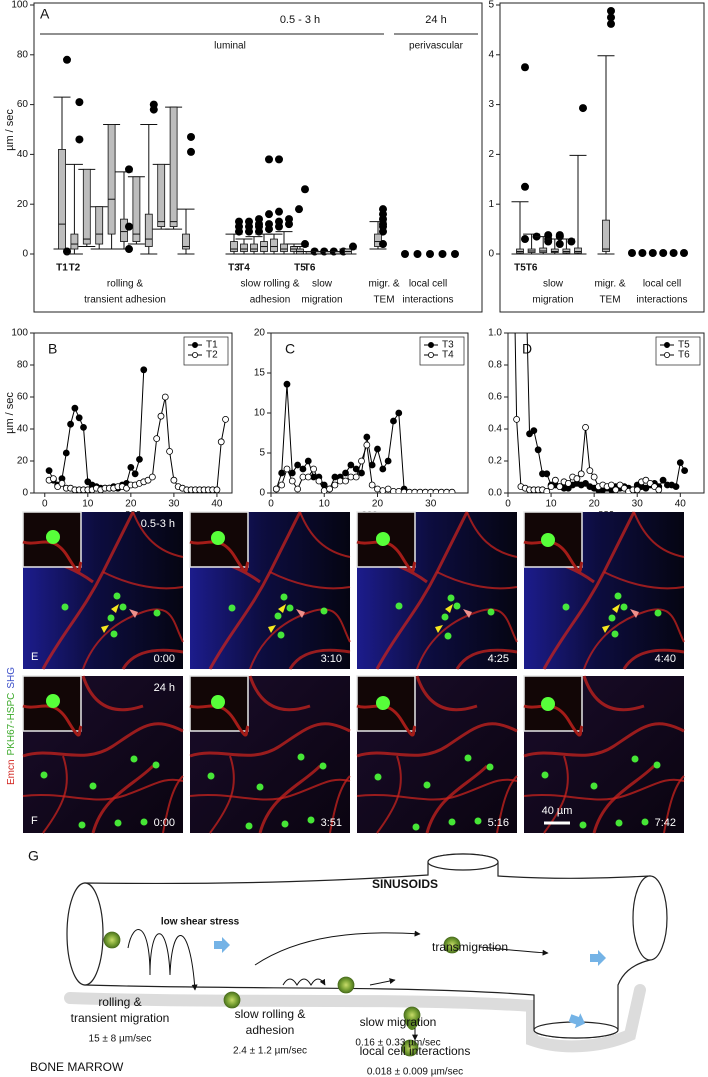  What do you see at coordinates (52, 349) in the screenshot?
I see `panel-label: B` at bounding box center [52, 349].